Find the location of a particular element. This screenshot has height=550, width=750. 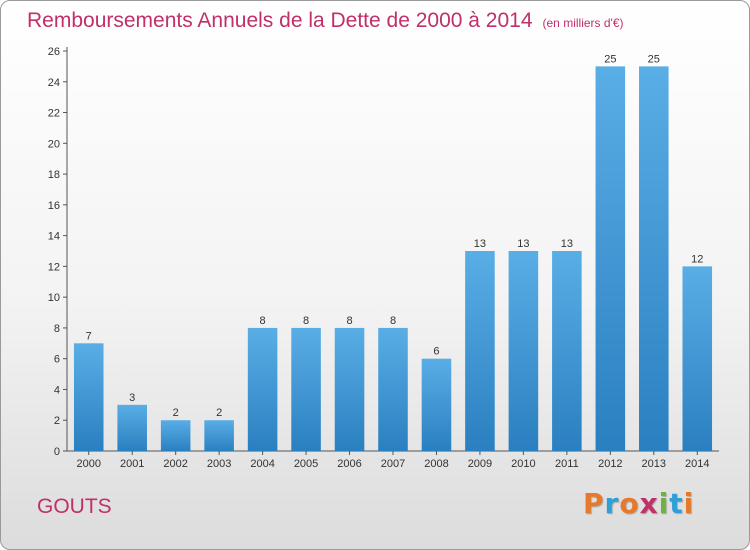

y-tick-label: 14 is located at coordinates (54, 237).